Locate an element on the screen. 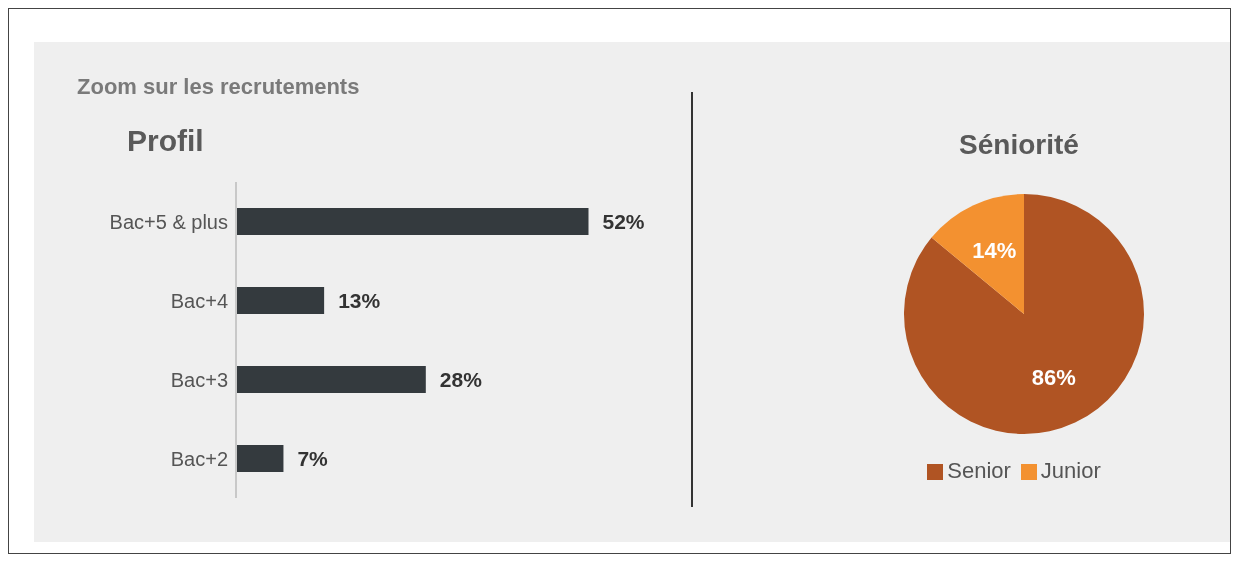 Image resolution: width=1239 pixels, height=562 pixels. chart-title: Zoom sur les recrutements is located at coordinates (218, 87).